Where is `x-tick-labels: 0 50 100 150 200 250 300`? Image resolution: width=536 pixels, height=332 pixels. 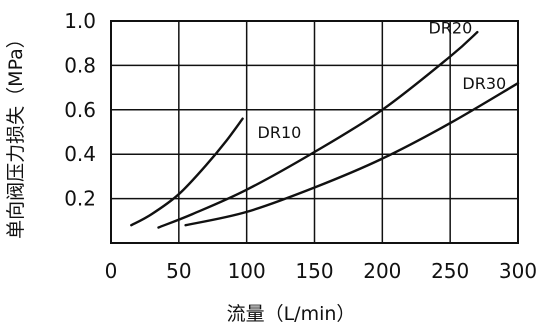
x-tick-labels: 0 50 100 150 200 250 300 is located at coordinates (320, 271).